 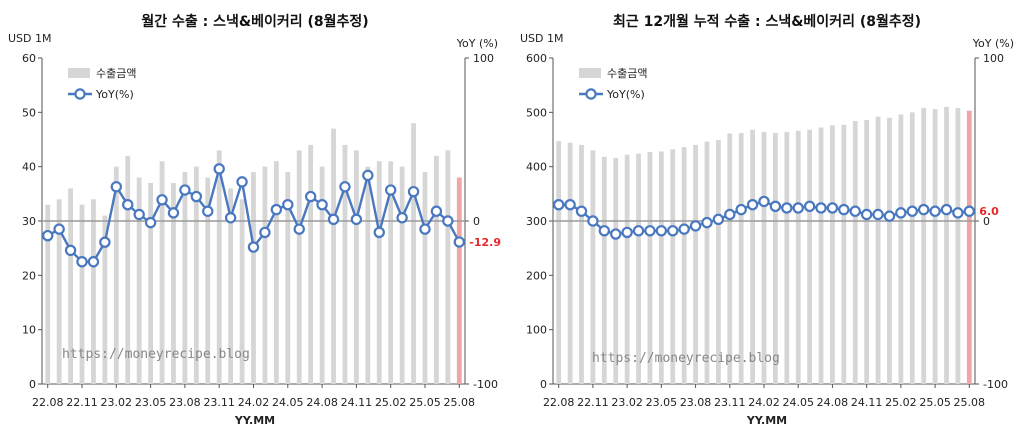 I want to click on x-tick-label-cumulative: 25.05, so click(x=935, y=402).